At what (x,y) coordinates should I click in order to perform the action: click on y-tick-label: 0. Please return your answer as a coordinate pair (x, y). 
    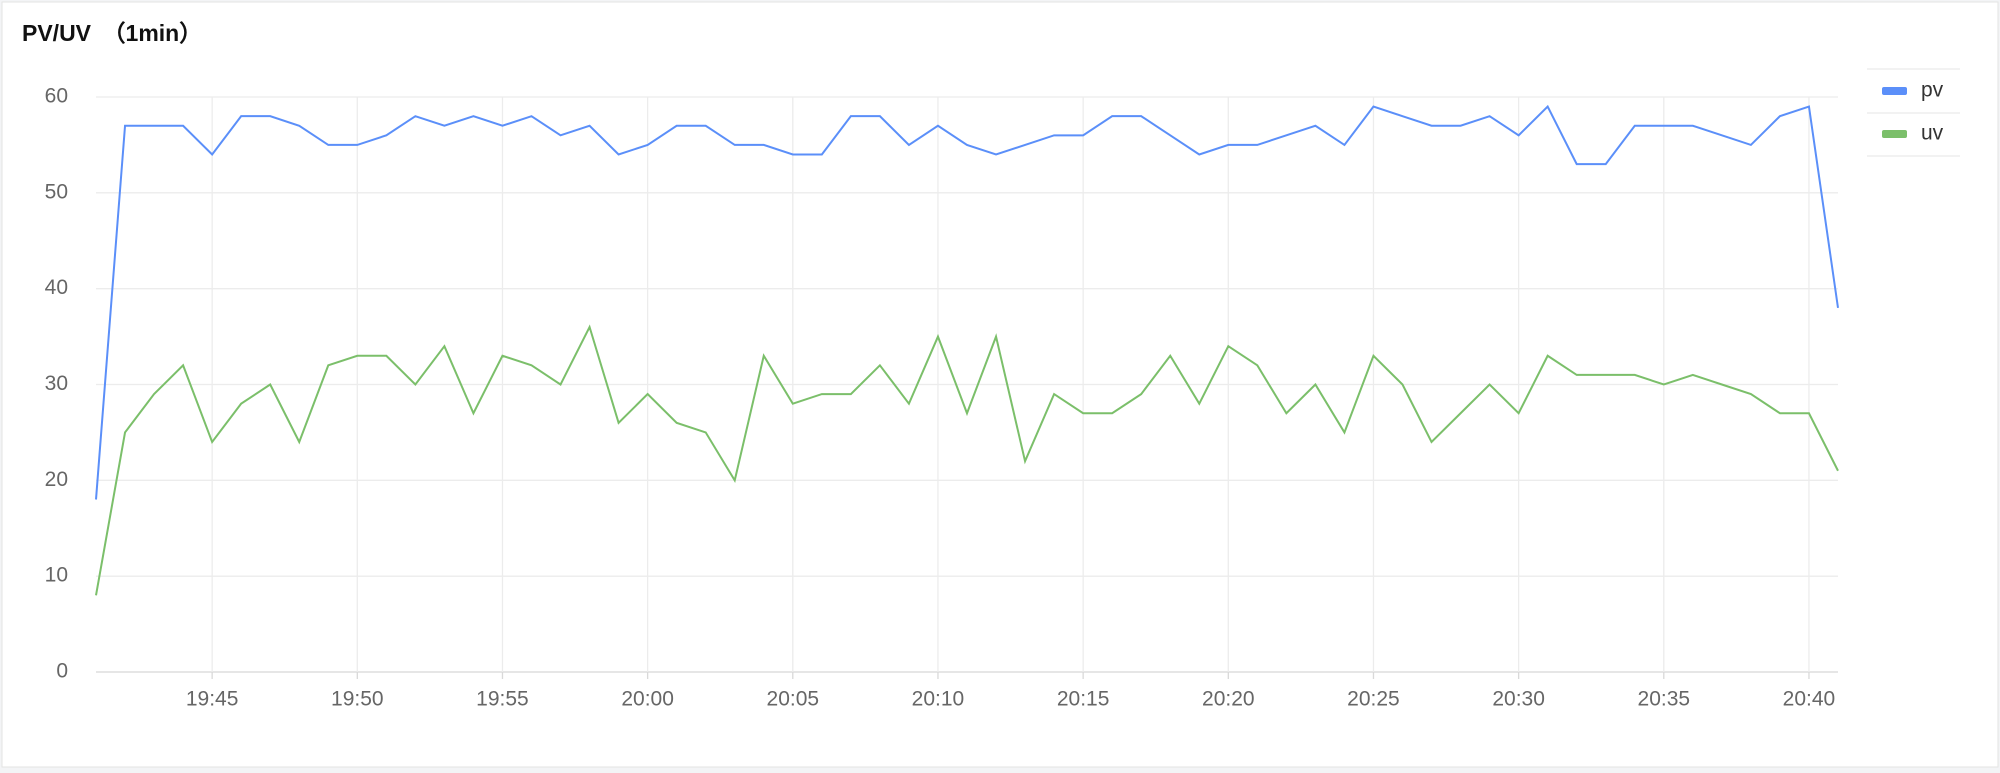
    Looking at the image, I should click on (62, 671).